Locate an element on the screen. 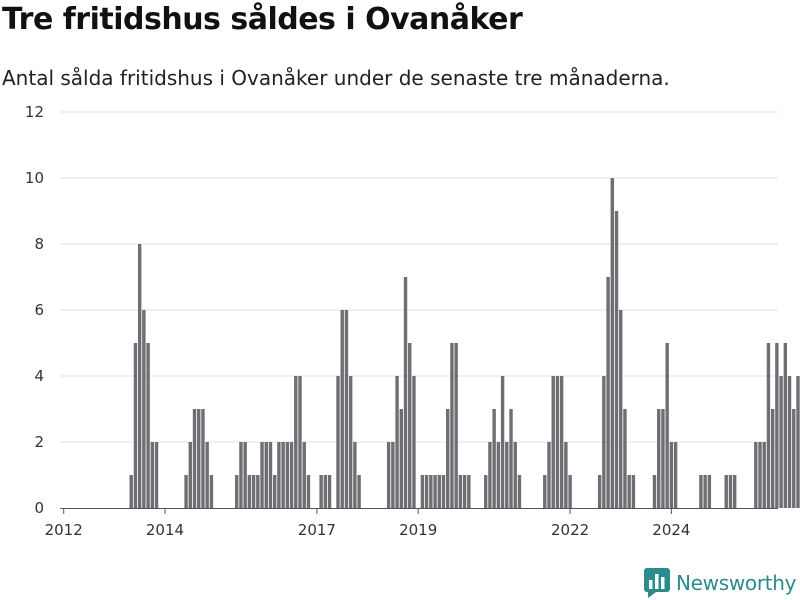  x-tick-label: 2014 is located at coordinates (165, 530).